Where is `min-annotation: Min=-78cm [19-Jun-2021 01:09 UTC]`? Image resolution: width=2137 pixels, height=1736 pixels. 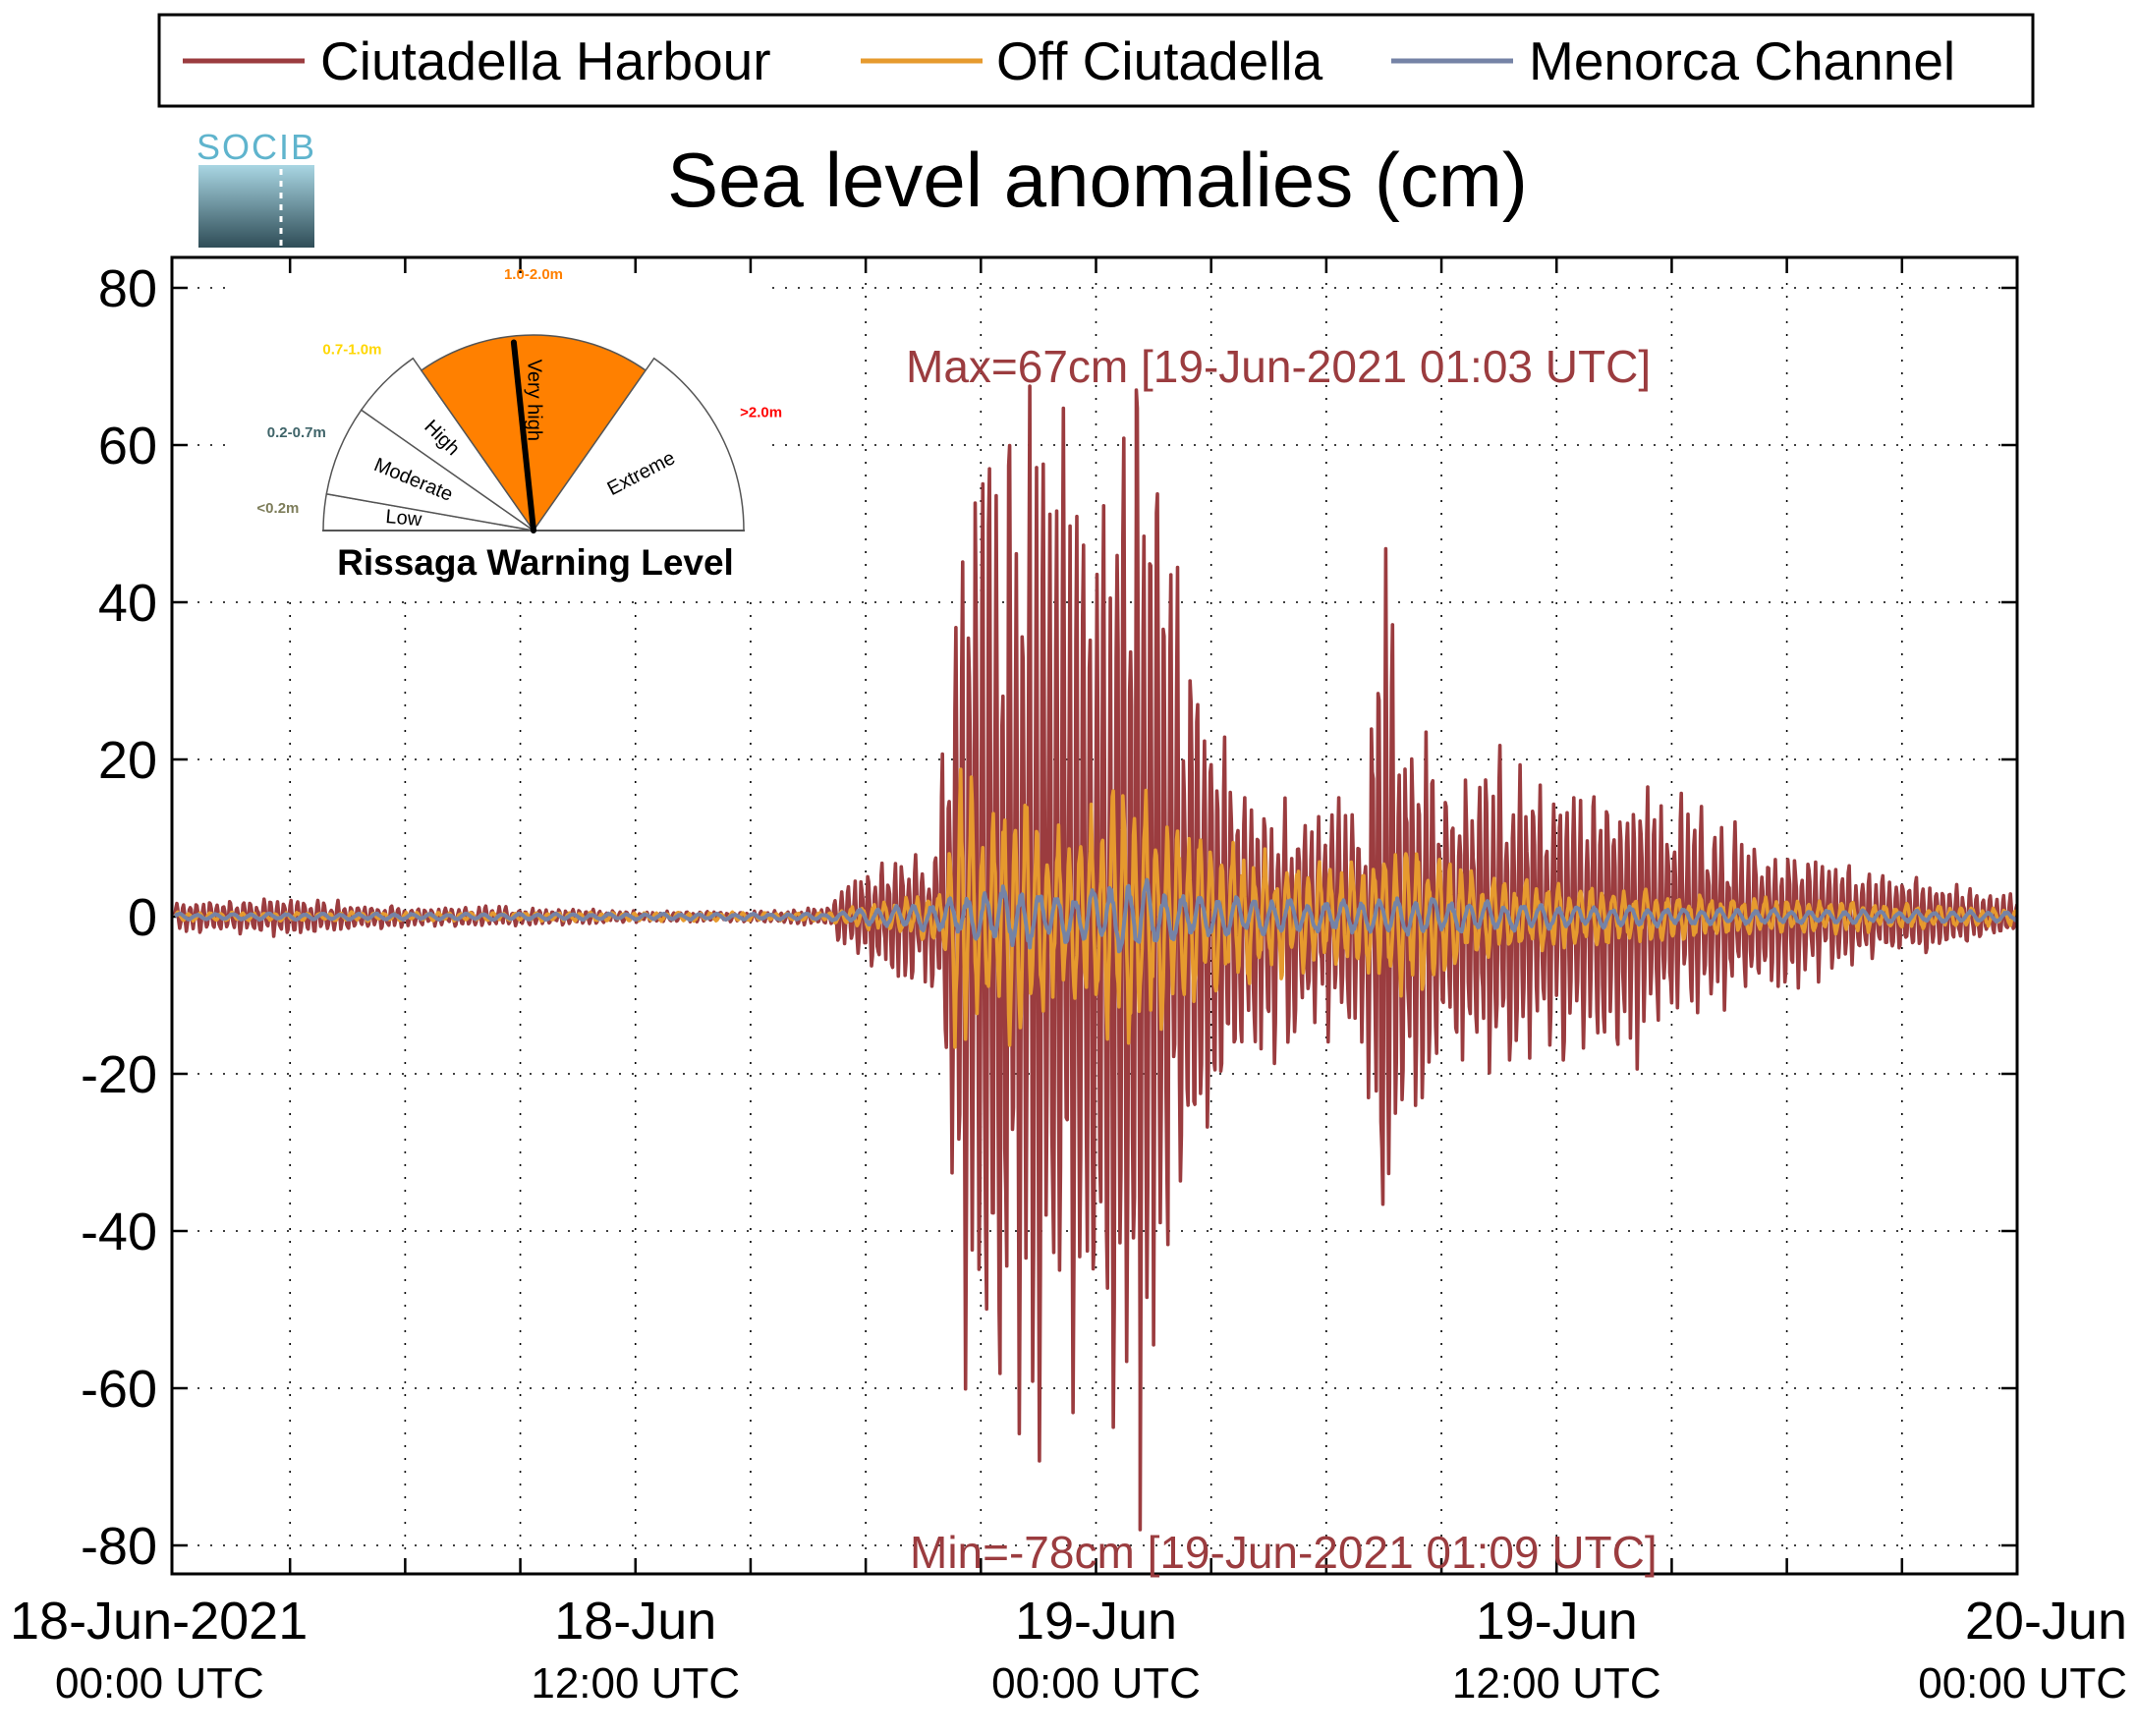 min-annotation: Min=-78cm [19-Jun-2021 01:09 UTC] is located at coordinates (1284, 1552).